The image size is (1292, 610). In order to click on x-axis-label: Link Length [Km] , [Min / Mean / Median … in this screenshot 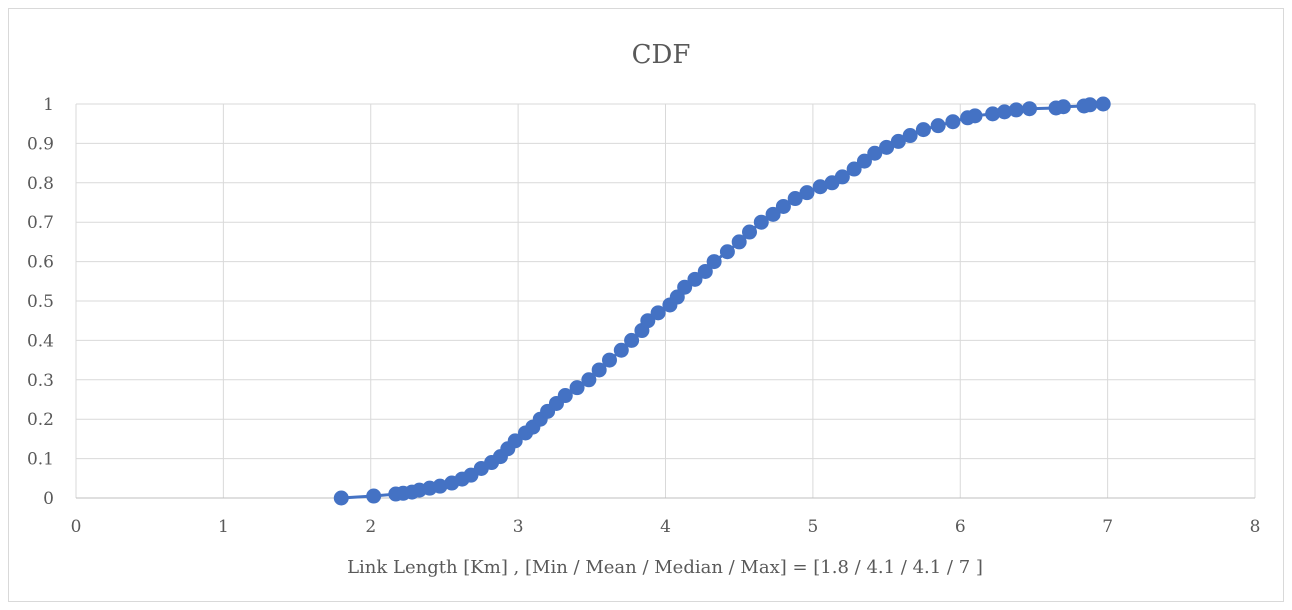, I will do `click(665, 567)`.